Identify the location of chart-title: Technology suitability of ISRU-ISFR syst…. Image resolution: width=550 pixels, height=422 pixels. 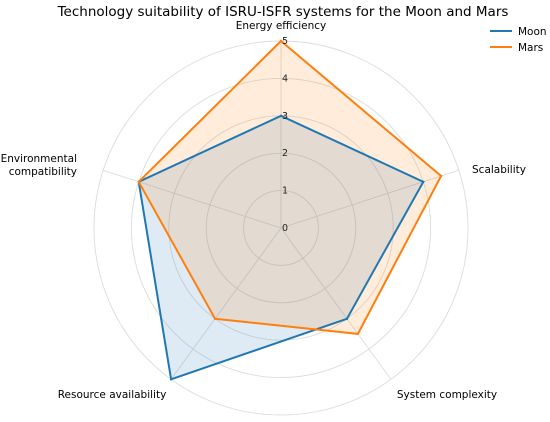
(283, 12).